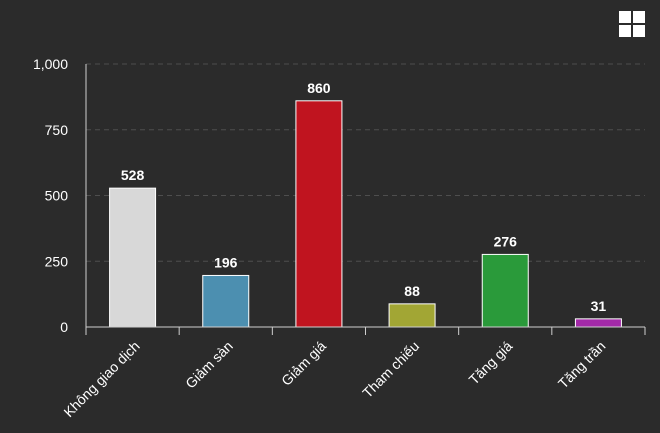 This screenshot has width=660, height=433. Describe the element at coordinates (209, 365) in the screenshot. I see `x-tick-label: Giảm sàn` at that location.